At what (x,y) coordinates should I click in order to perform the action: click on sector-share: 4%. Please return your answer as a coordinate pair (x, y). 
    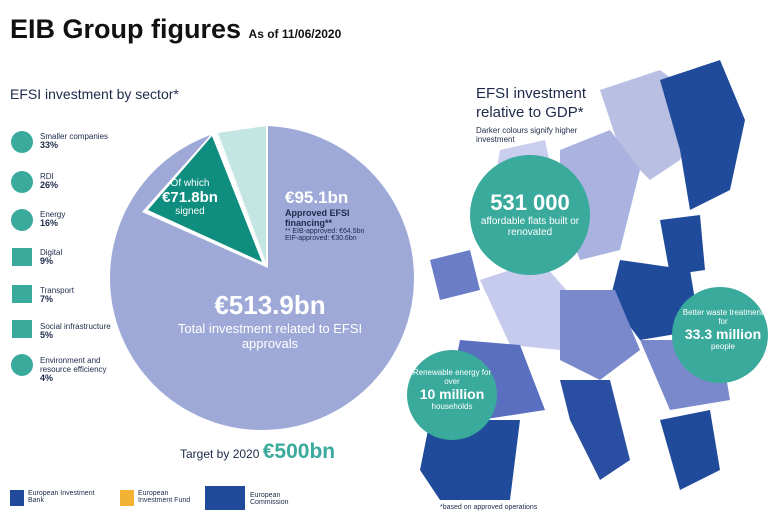
    Looking at the image, I should click on (47, 378).